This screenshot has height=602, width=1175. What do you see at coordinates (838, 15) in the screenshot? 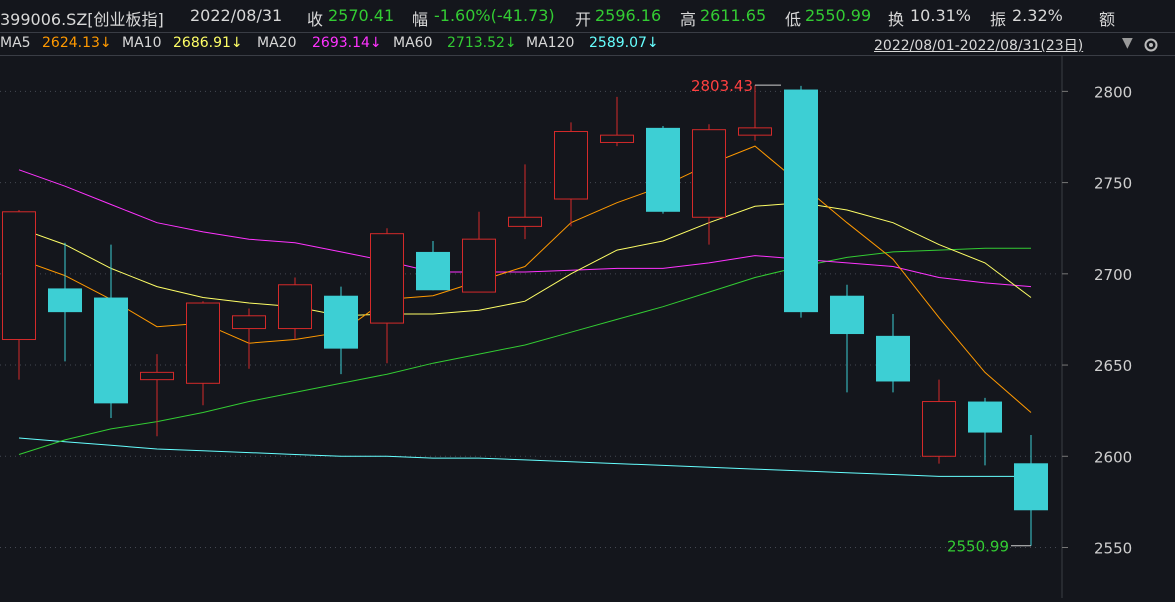
I see `low-value: 2550.99` at bounding box center [838, 15].